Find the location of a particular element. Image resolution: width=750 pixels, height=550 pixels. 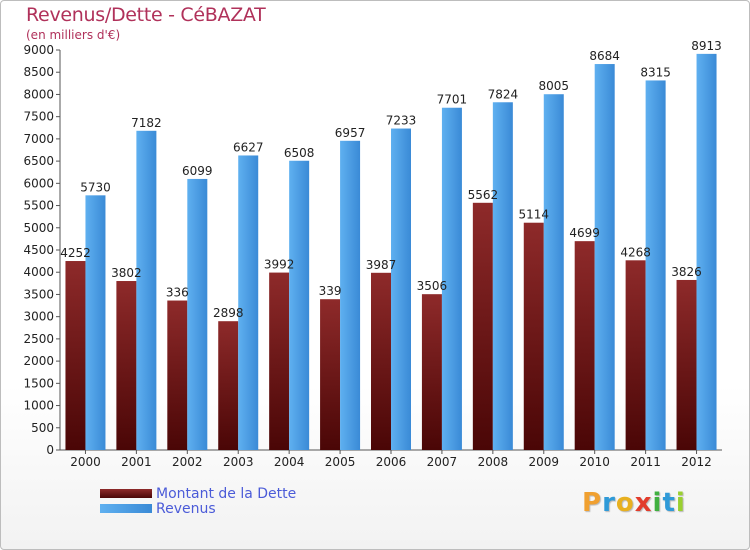

x-tick-label: 2007 is located at coordinates (442, 462).